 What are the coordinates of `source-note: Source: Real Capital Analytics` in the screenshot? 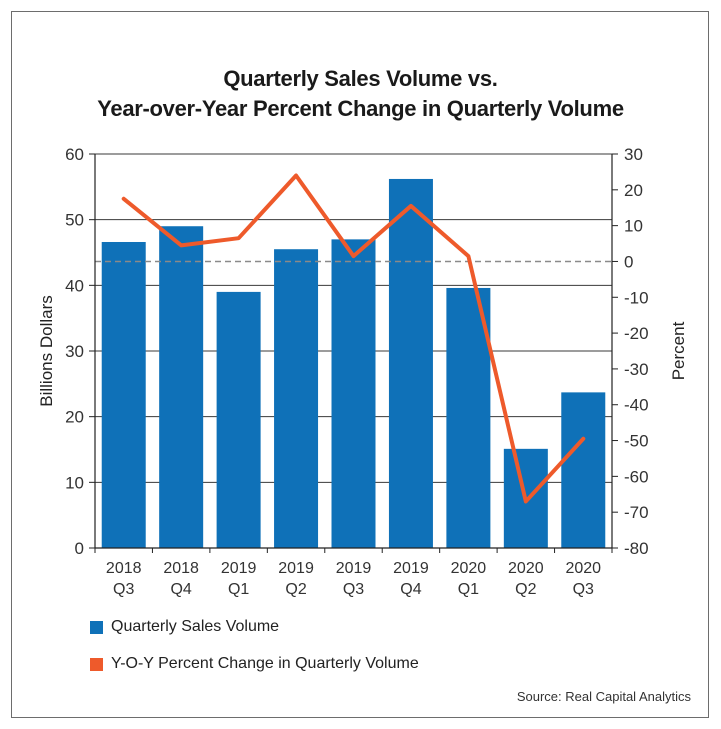 It's located at (603, 696).